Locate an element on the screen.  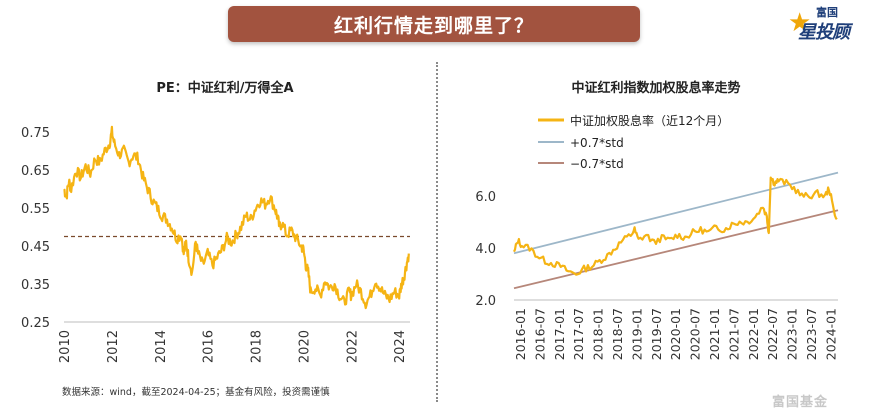
x-tick-label: 2020-01 is located at coordinates (675, 334).